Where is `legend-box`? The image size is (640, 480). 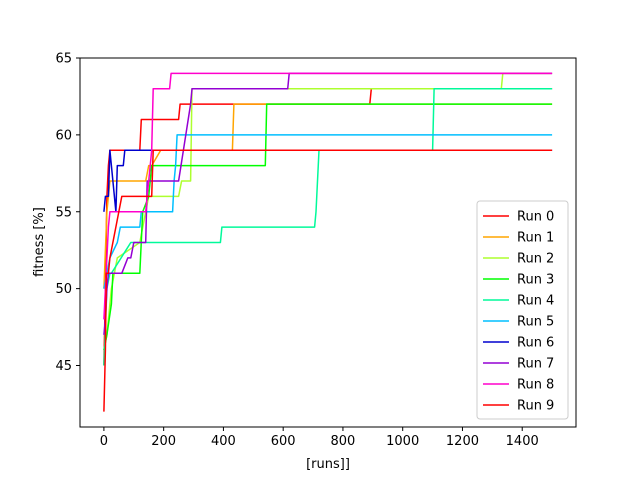
legend-box is located at coordinates (522, 310).